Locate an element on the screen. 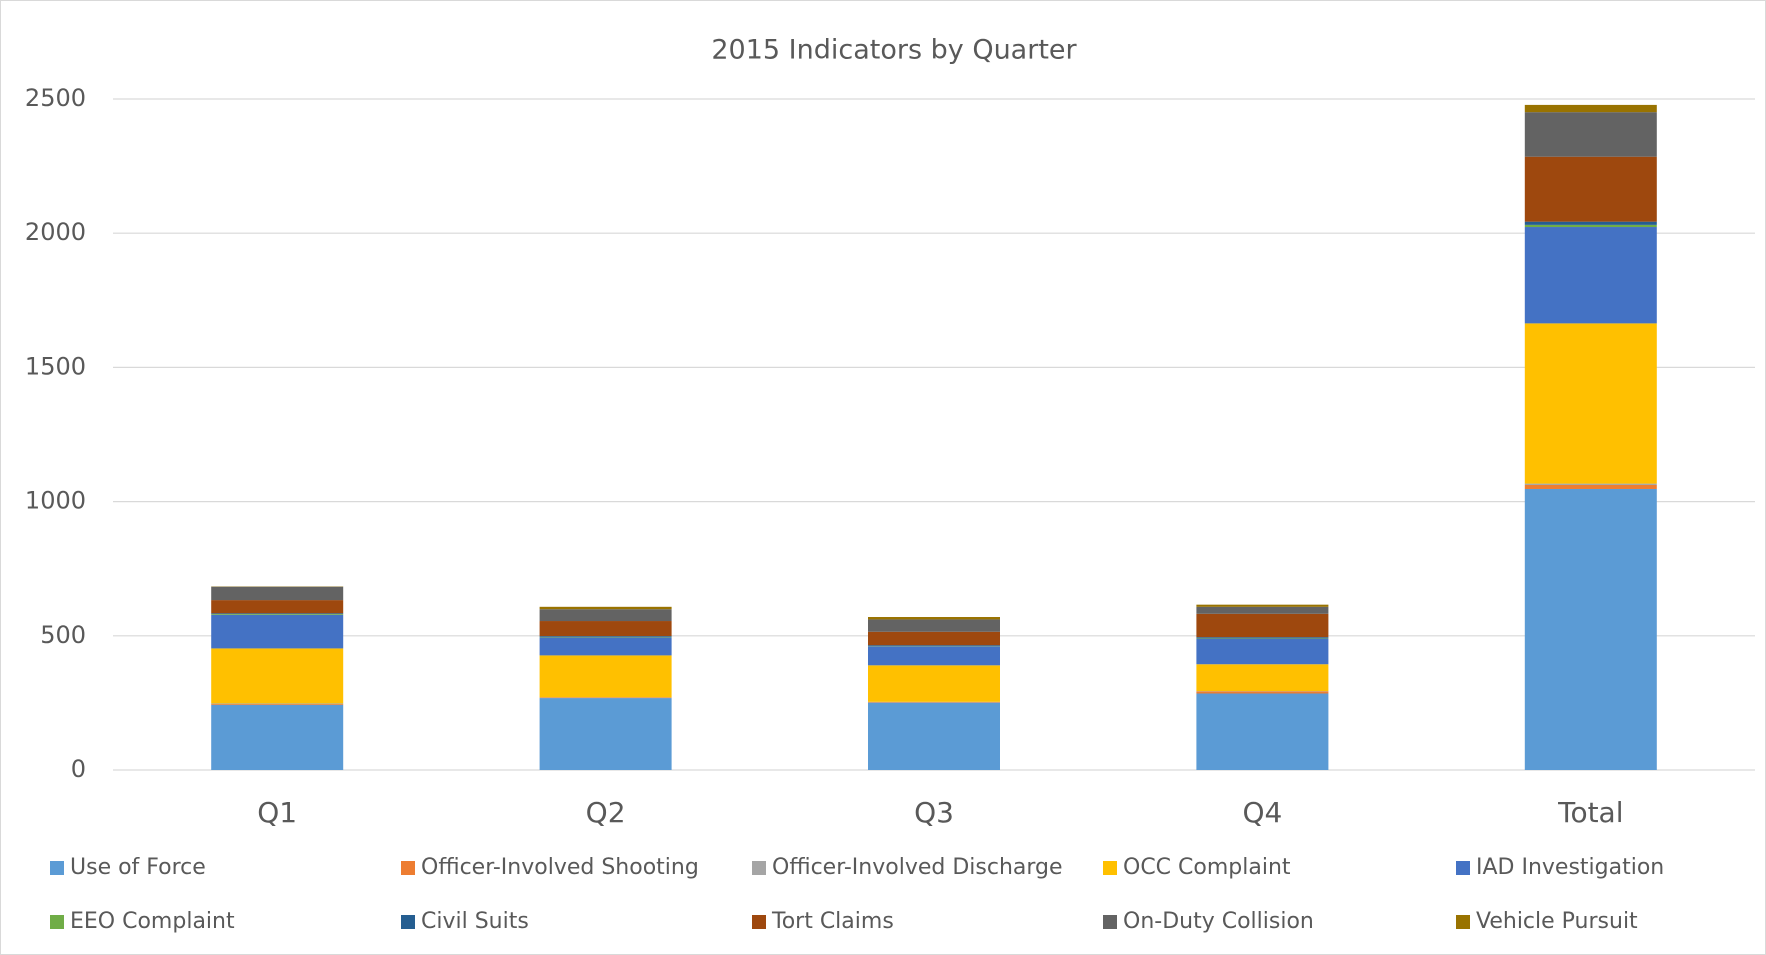  legend-label: On-Duty Collision is located at coordinates (1218, 921).